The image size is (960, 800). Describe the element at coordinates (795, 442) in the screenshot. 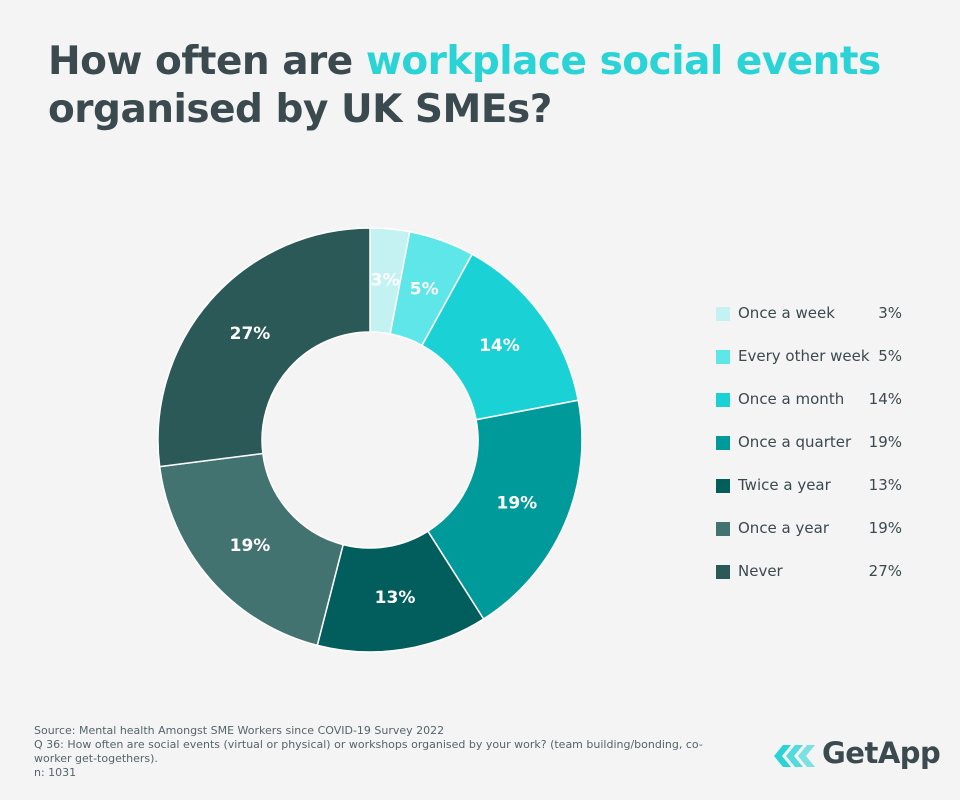

I see `legend-label: Once a quarter` at that location.